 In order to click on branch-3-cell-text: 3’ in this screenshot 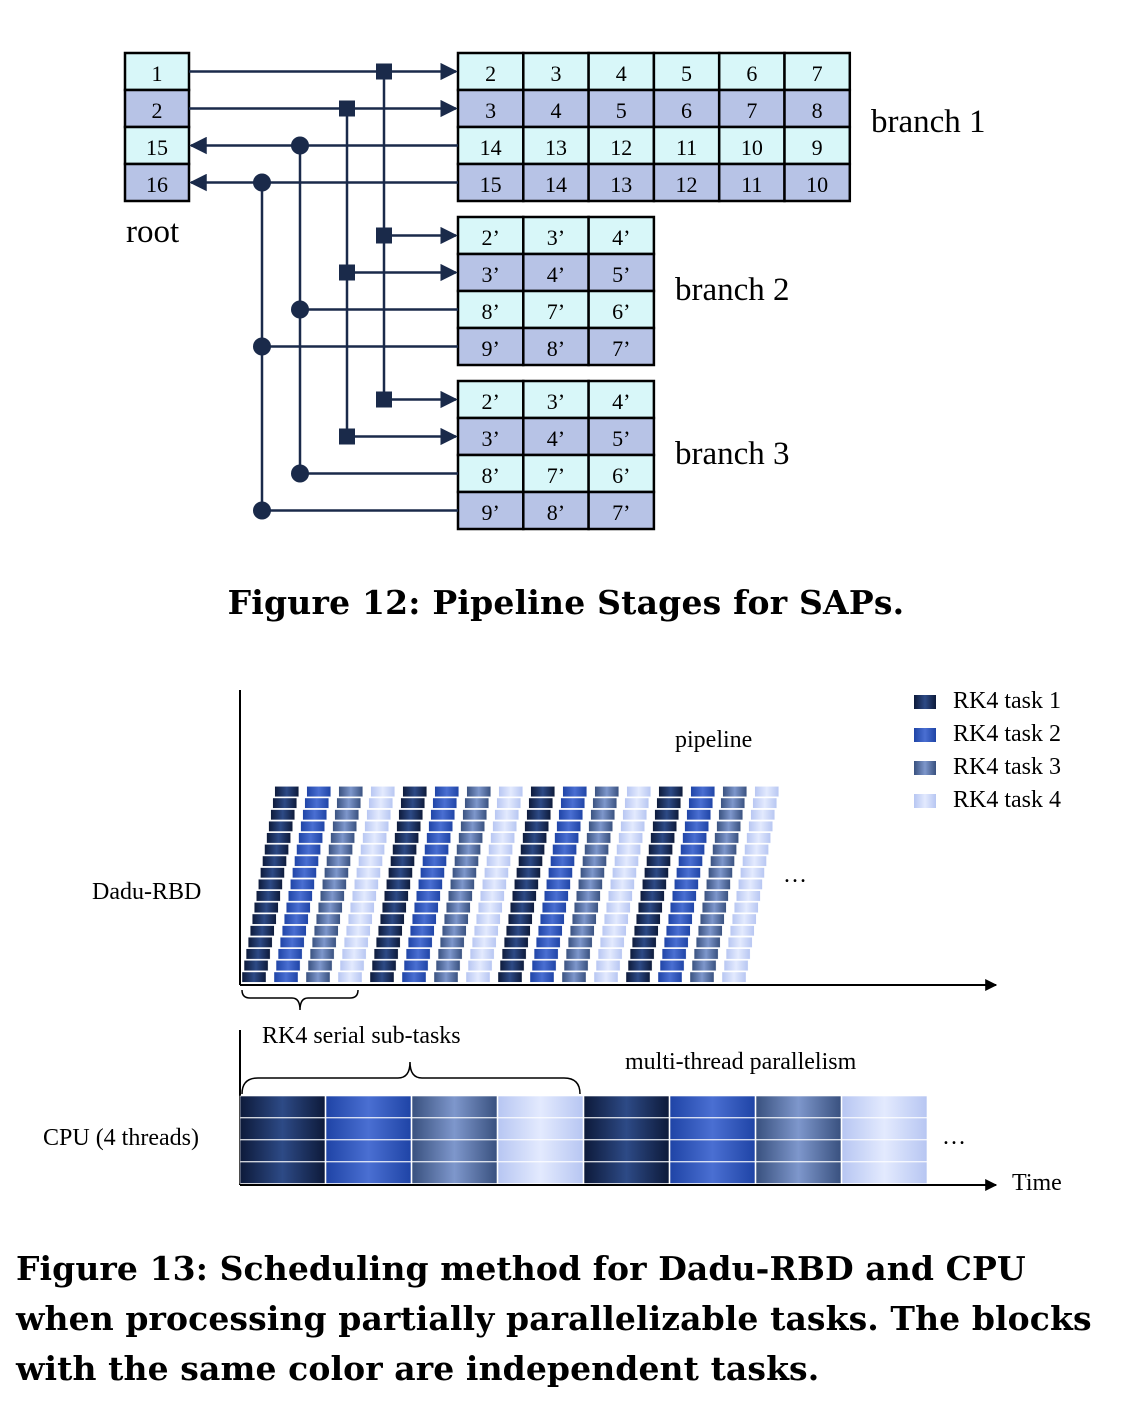, I will do `click(556, 401)`.